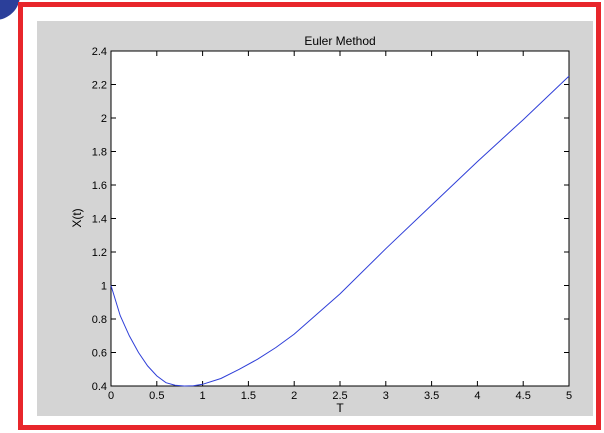 The width and height of the screenshot is (604, 433). Describe the element at coordinates (477, 396) in the screenshot. I see `x-tick-label: 4` at that location.